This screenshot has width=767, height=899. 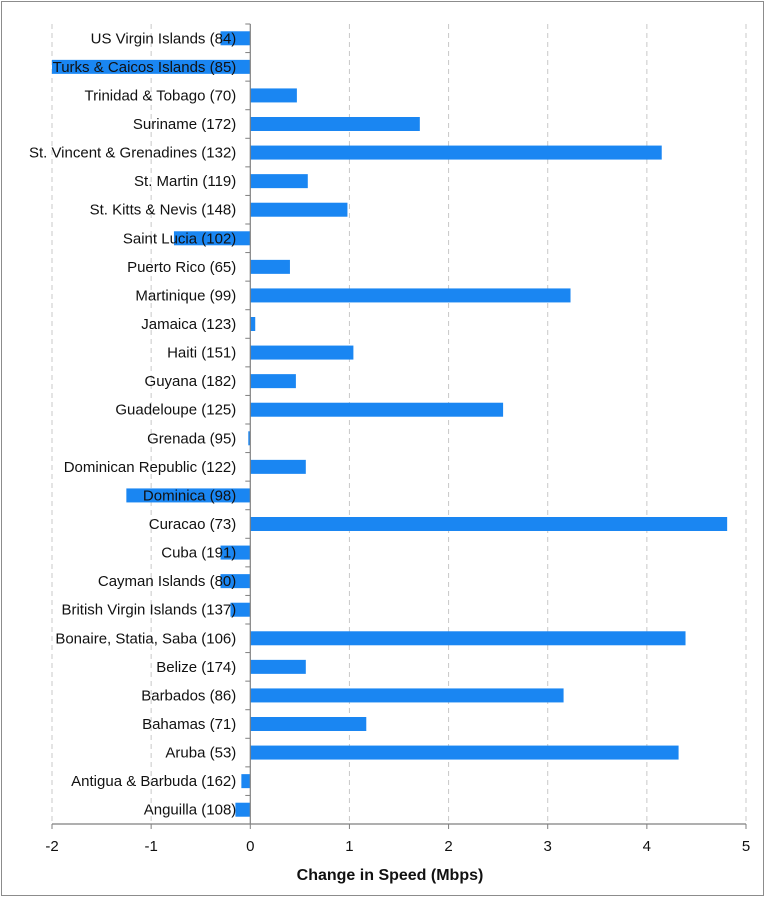 What do you see at coordinates (201, 353) in the screenshot?
I see `category-label: Haiti (151)` at bounding box center [201, 353].